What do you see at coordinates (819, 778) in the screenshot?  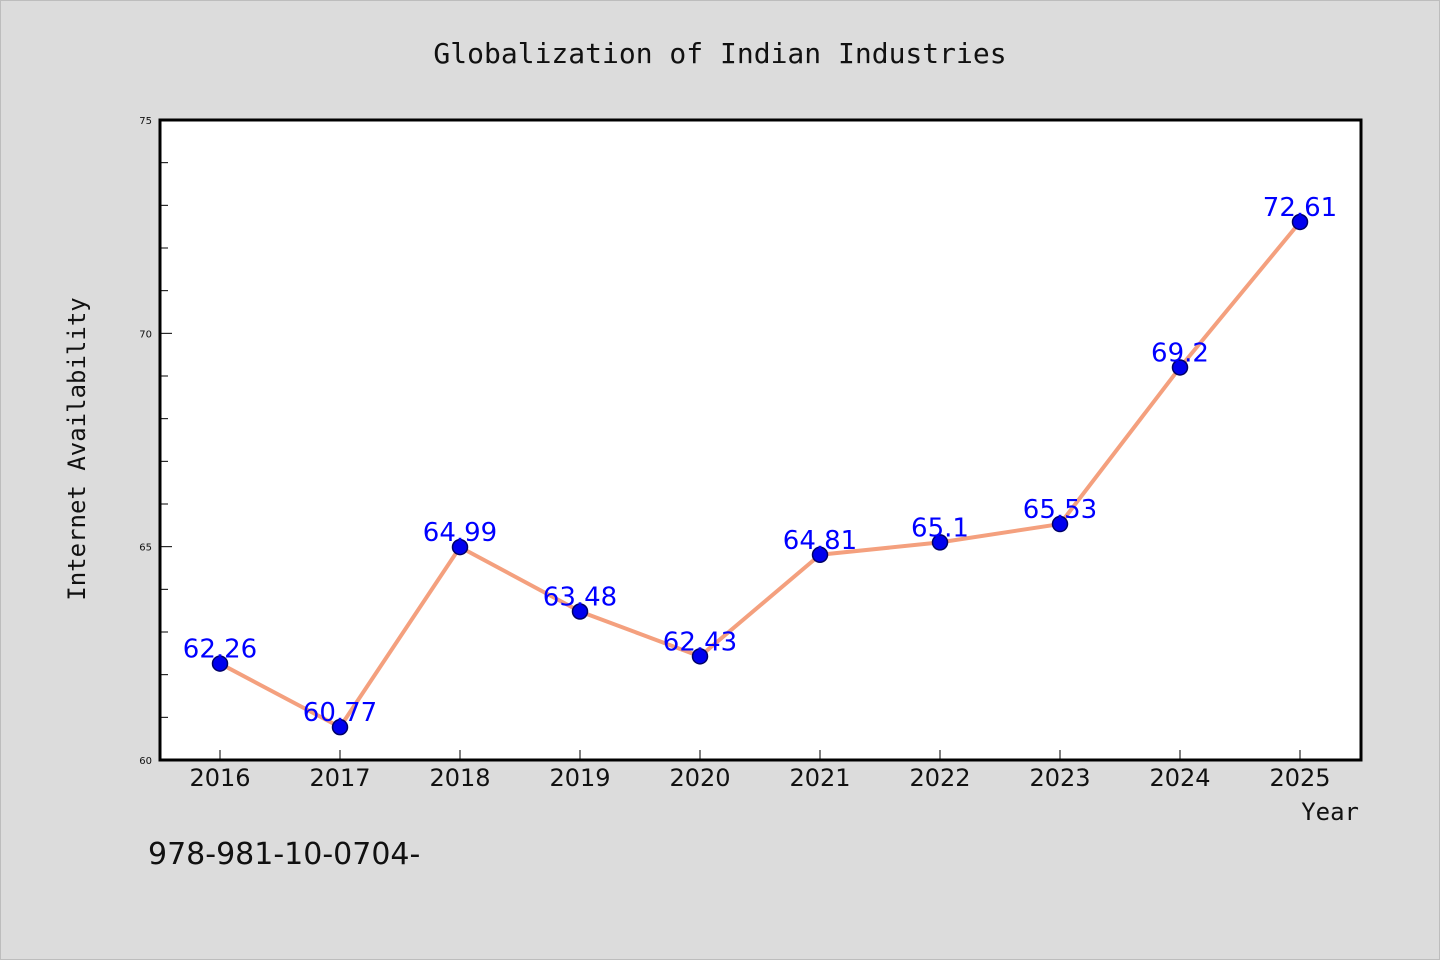 I see `x-tick-label: 2021` at bounding box center [819, 778].